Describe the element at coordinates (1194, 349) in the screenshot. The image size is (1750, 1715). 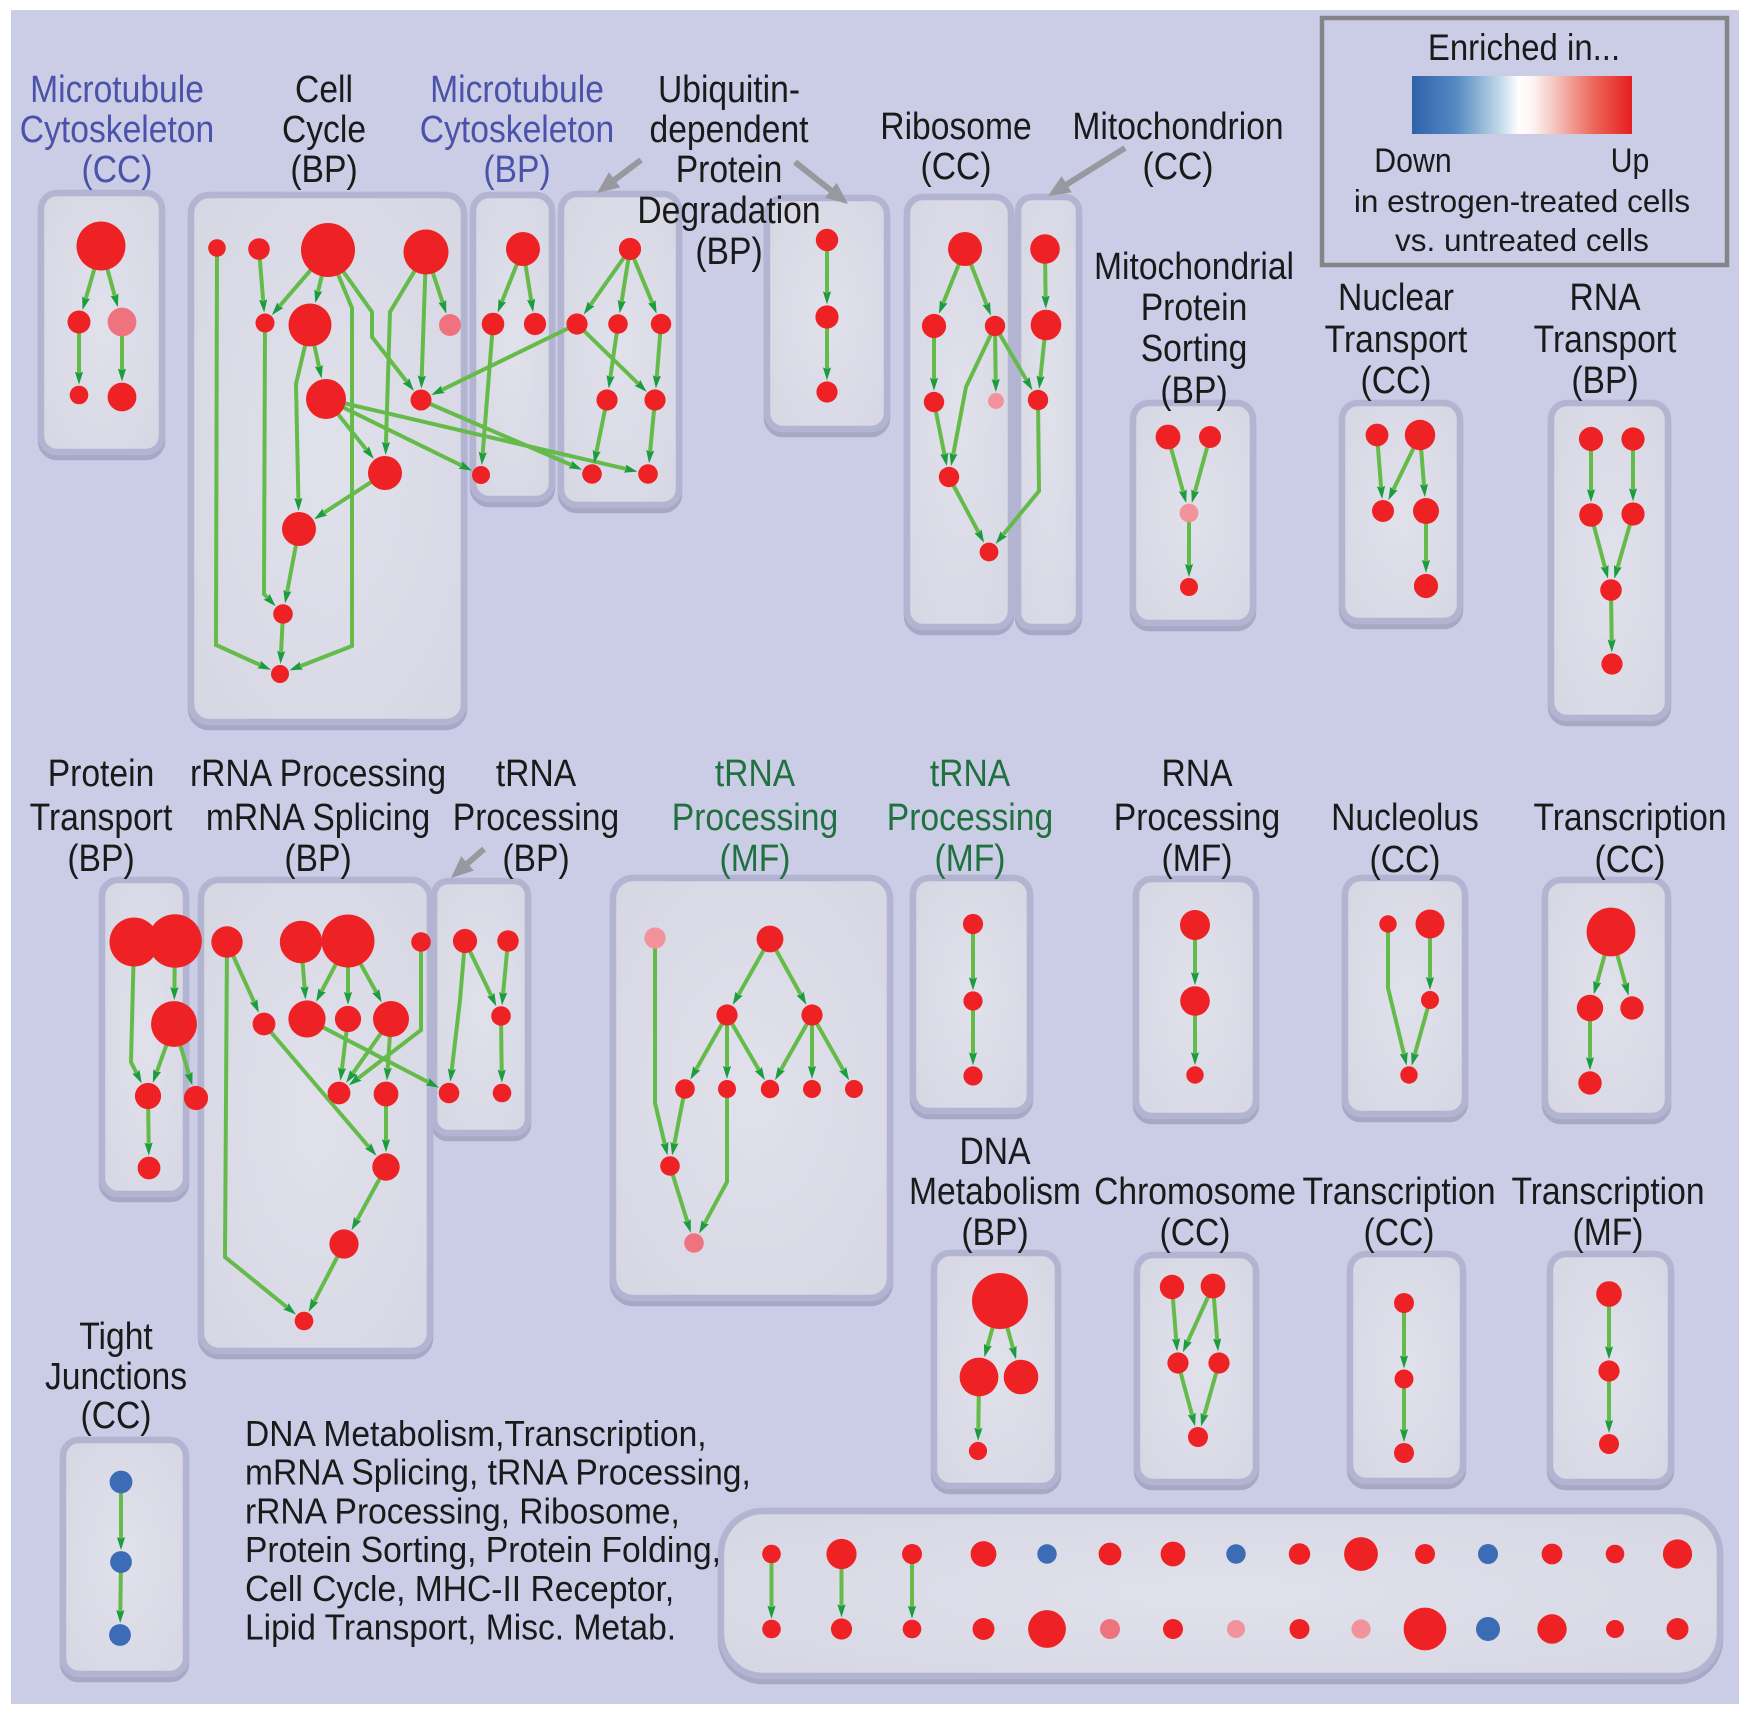
I see `svg-text: Sorting` at that location.